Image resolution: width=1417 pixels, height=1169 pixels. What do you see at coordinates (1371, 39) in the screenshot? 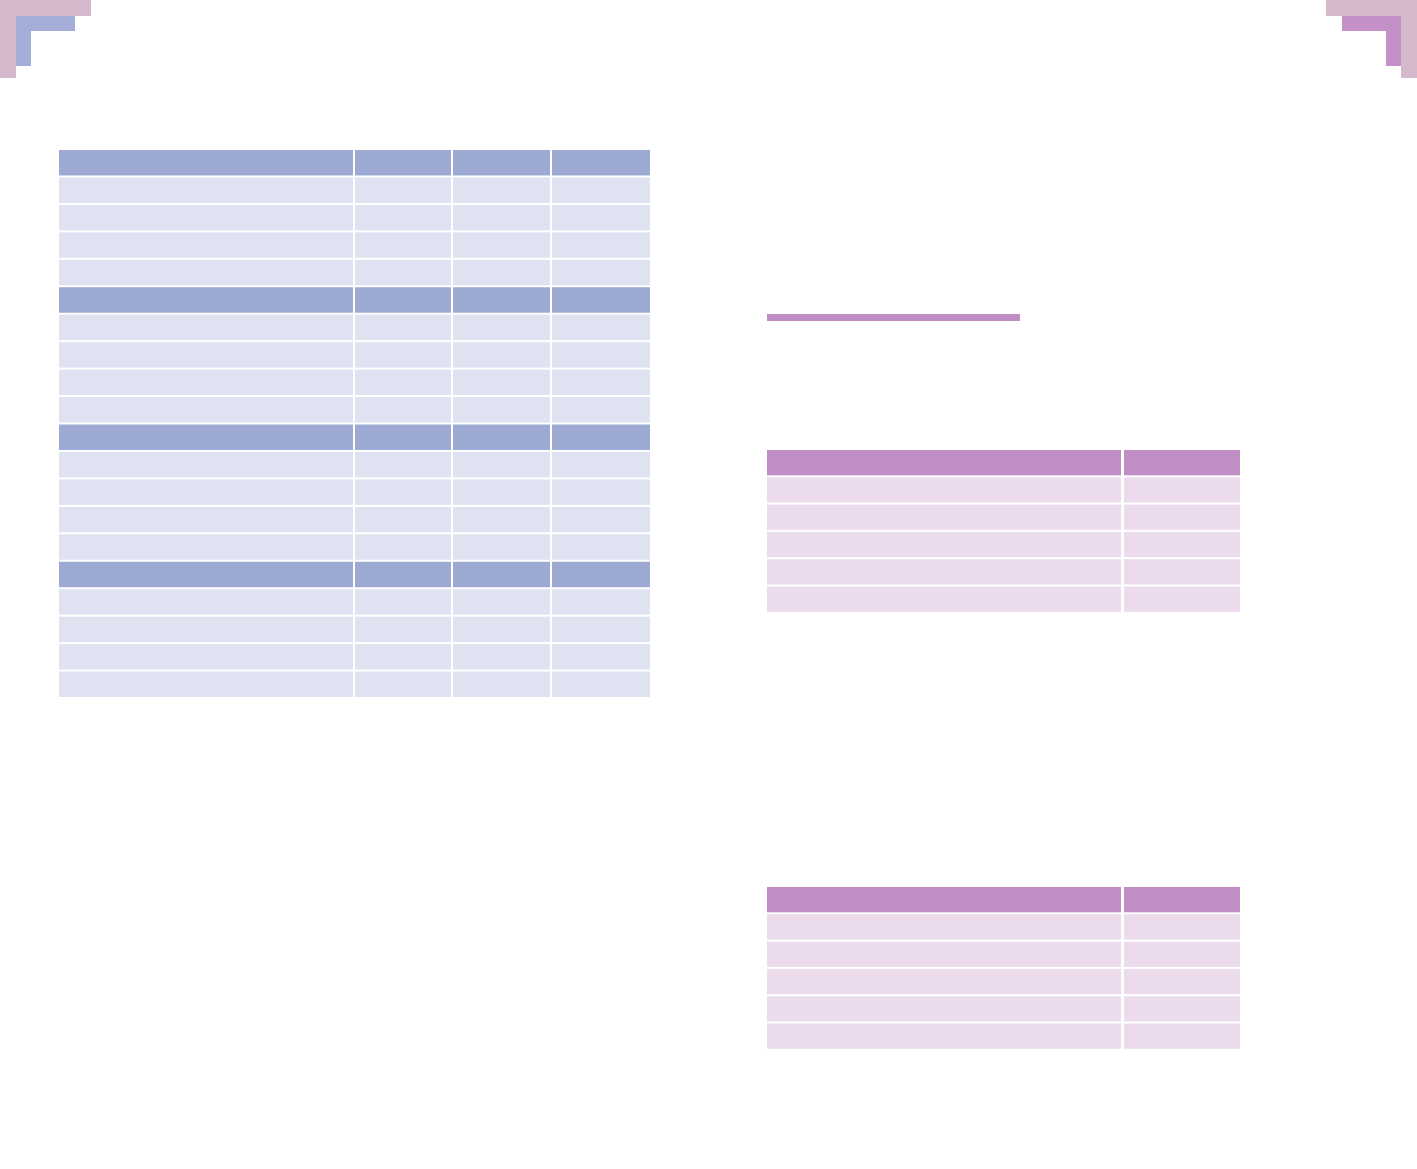
I see `corner-top-right` at bounding box center [1371, 39].